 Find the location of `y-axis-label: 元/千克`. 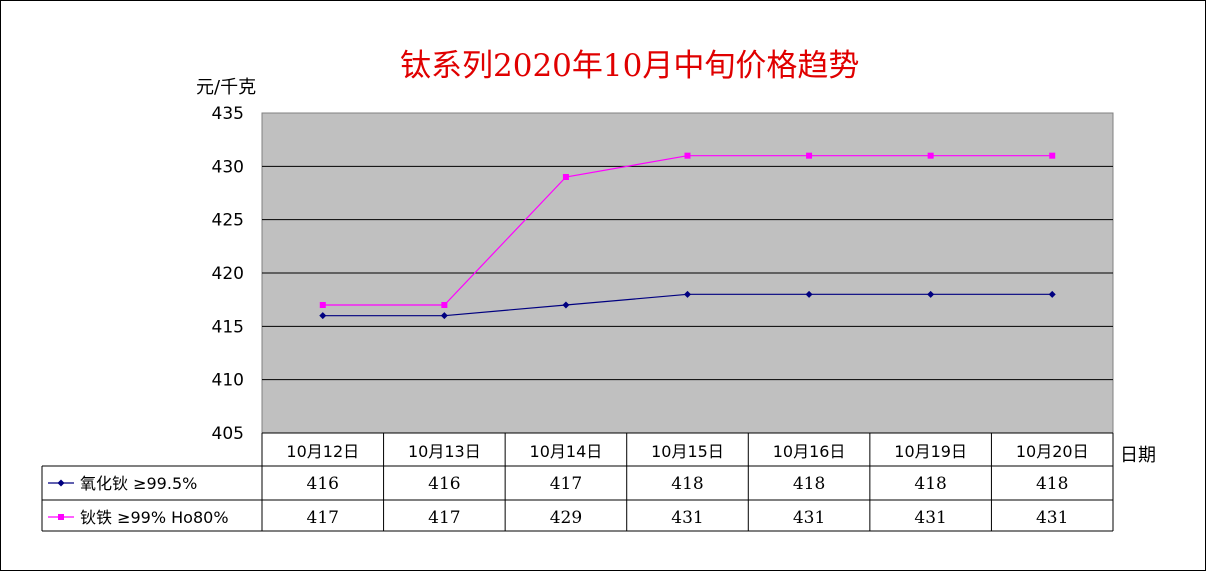

y-axis-label: 元/千克 is located at coordinates (226, 87).